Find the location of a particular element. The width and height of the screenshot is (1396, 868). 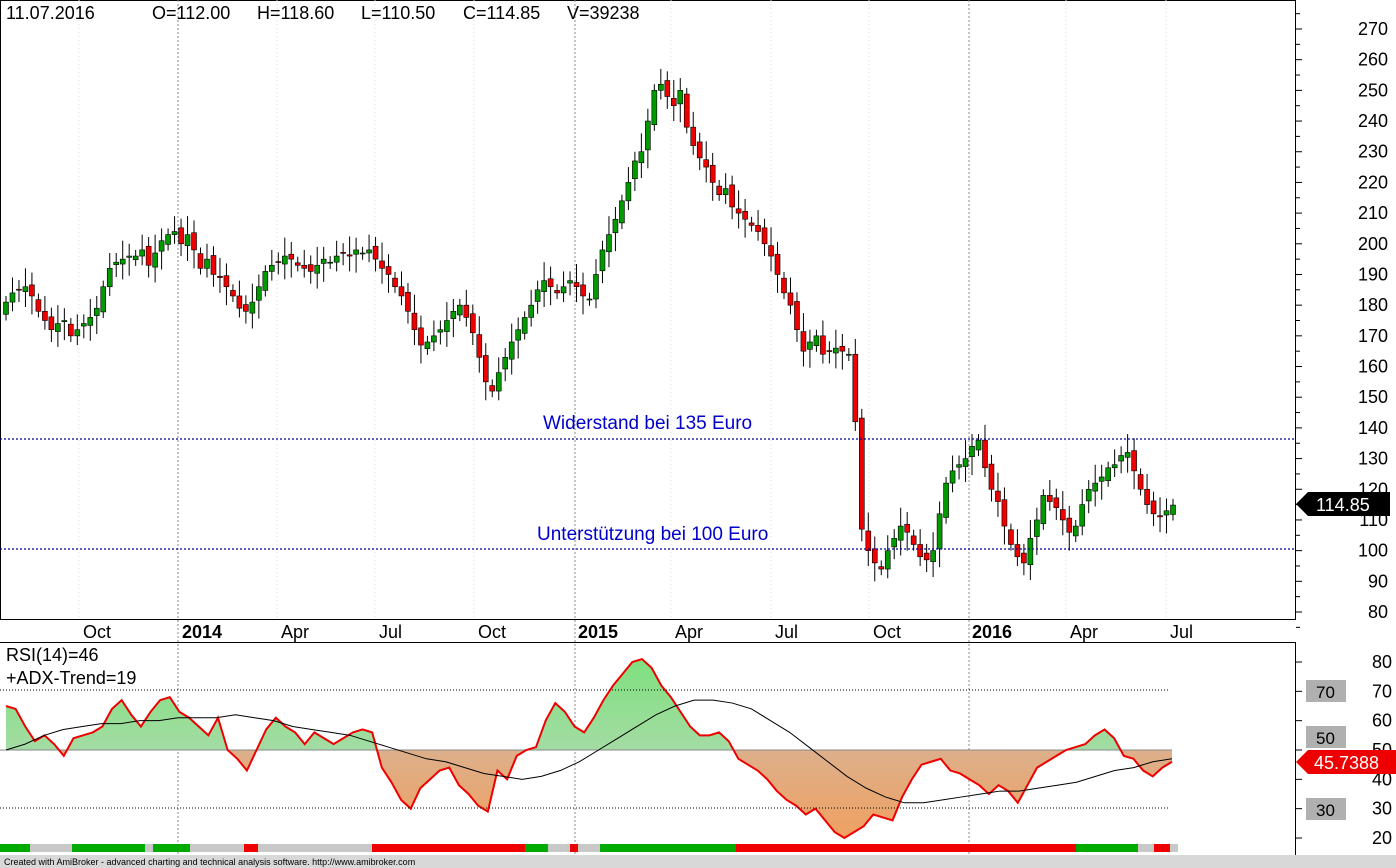

date-label-2015: 2015 is located at coordinates (598, 632).